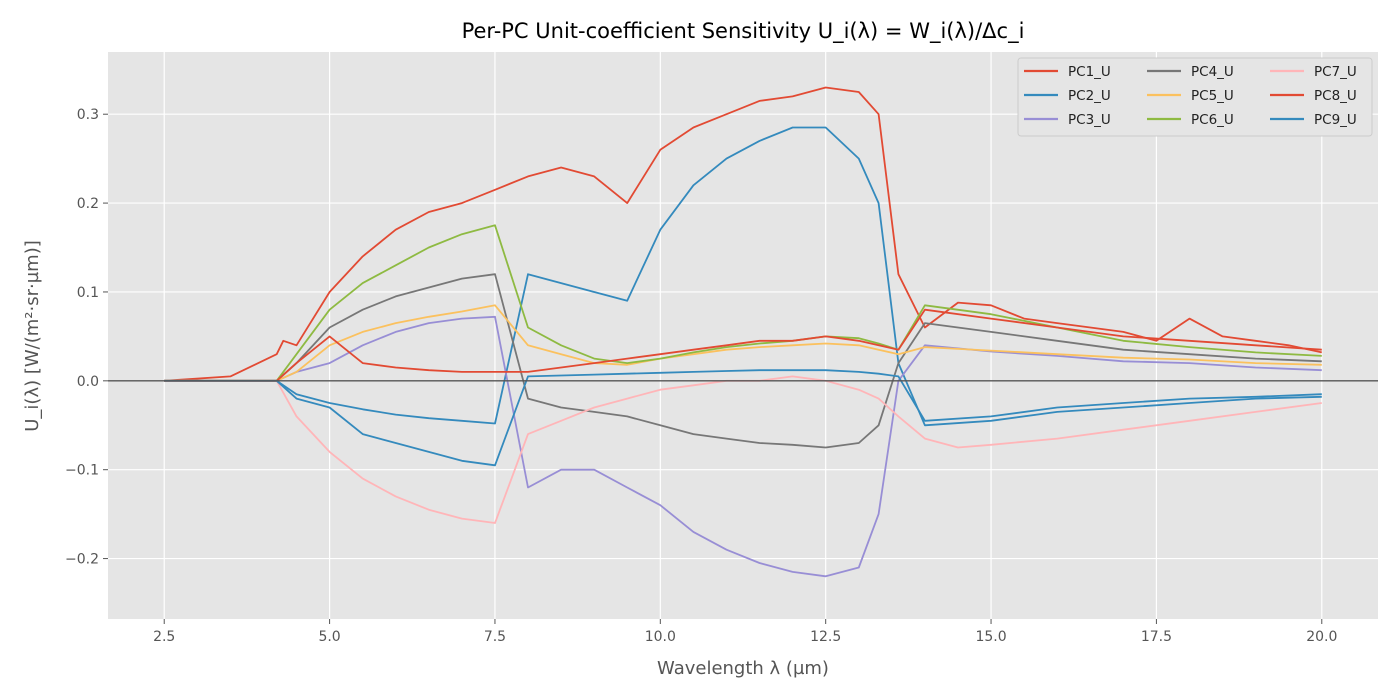 The width and height of the screenshot is (1400, 700). Describe the element at coordinates (82, 560) in the screenshot. I see `y-tick-label: −0.2` at that location.